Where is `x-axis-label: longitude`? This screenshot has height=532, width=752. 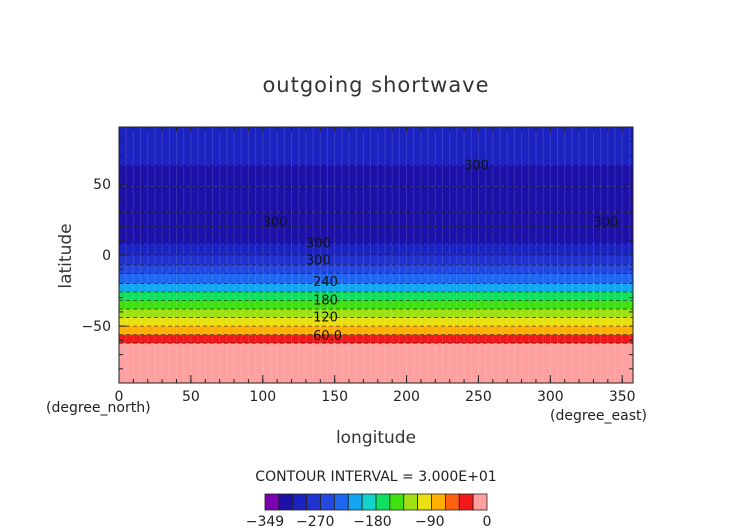
x-axis-label: longitude is located at coordinates (376, 438).